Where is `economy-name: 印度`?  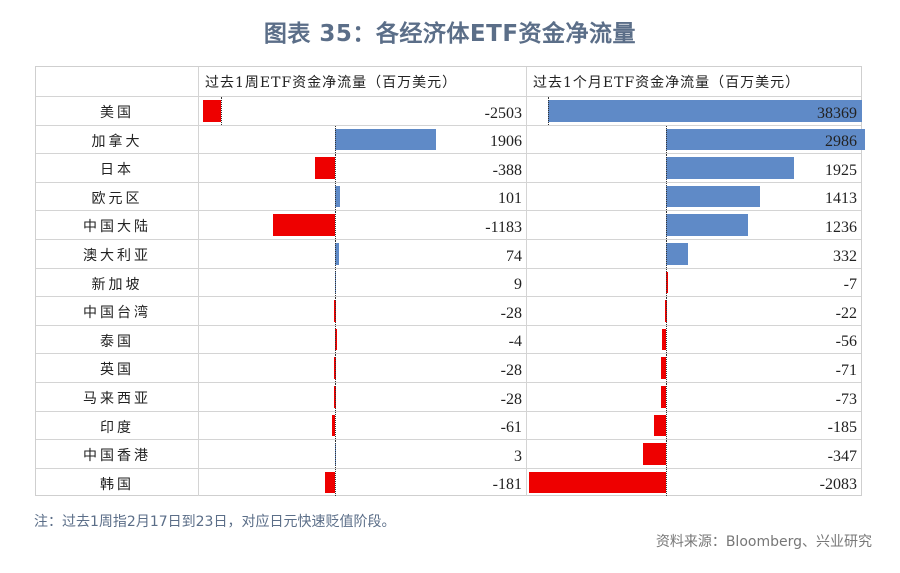
economy-name: 印度 is located at coordinates (117, 426).